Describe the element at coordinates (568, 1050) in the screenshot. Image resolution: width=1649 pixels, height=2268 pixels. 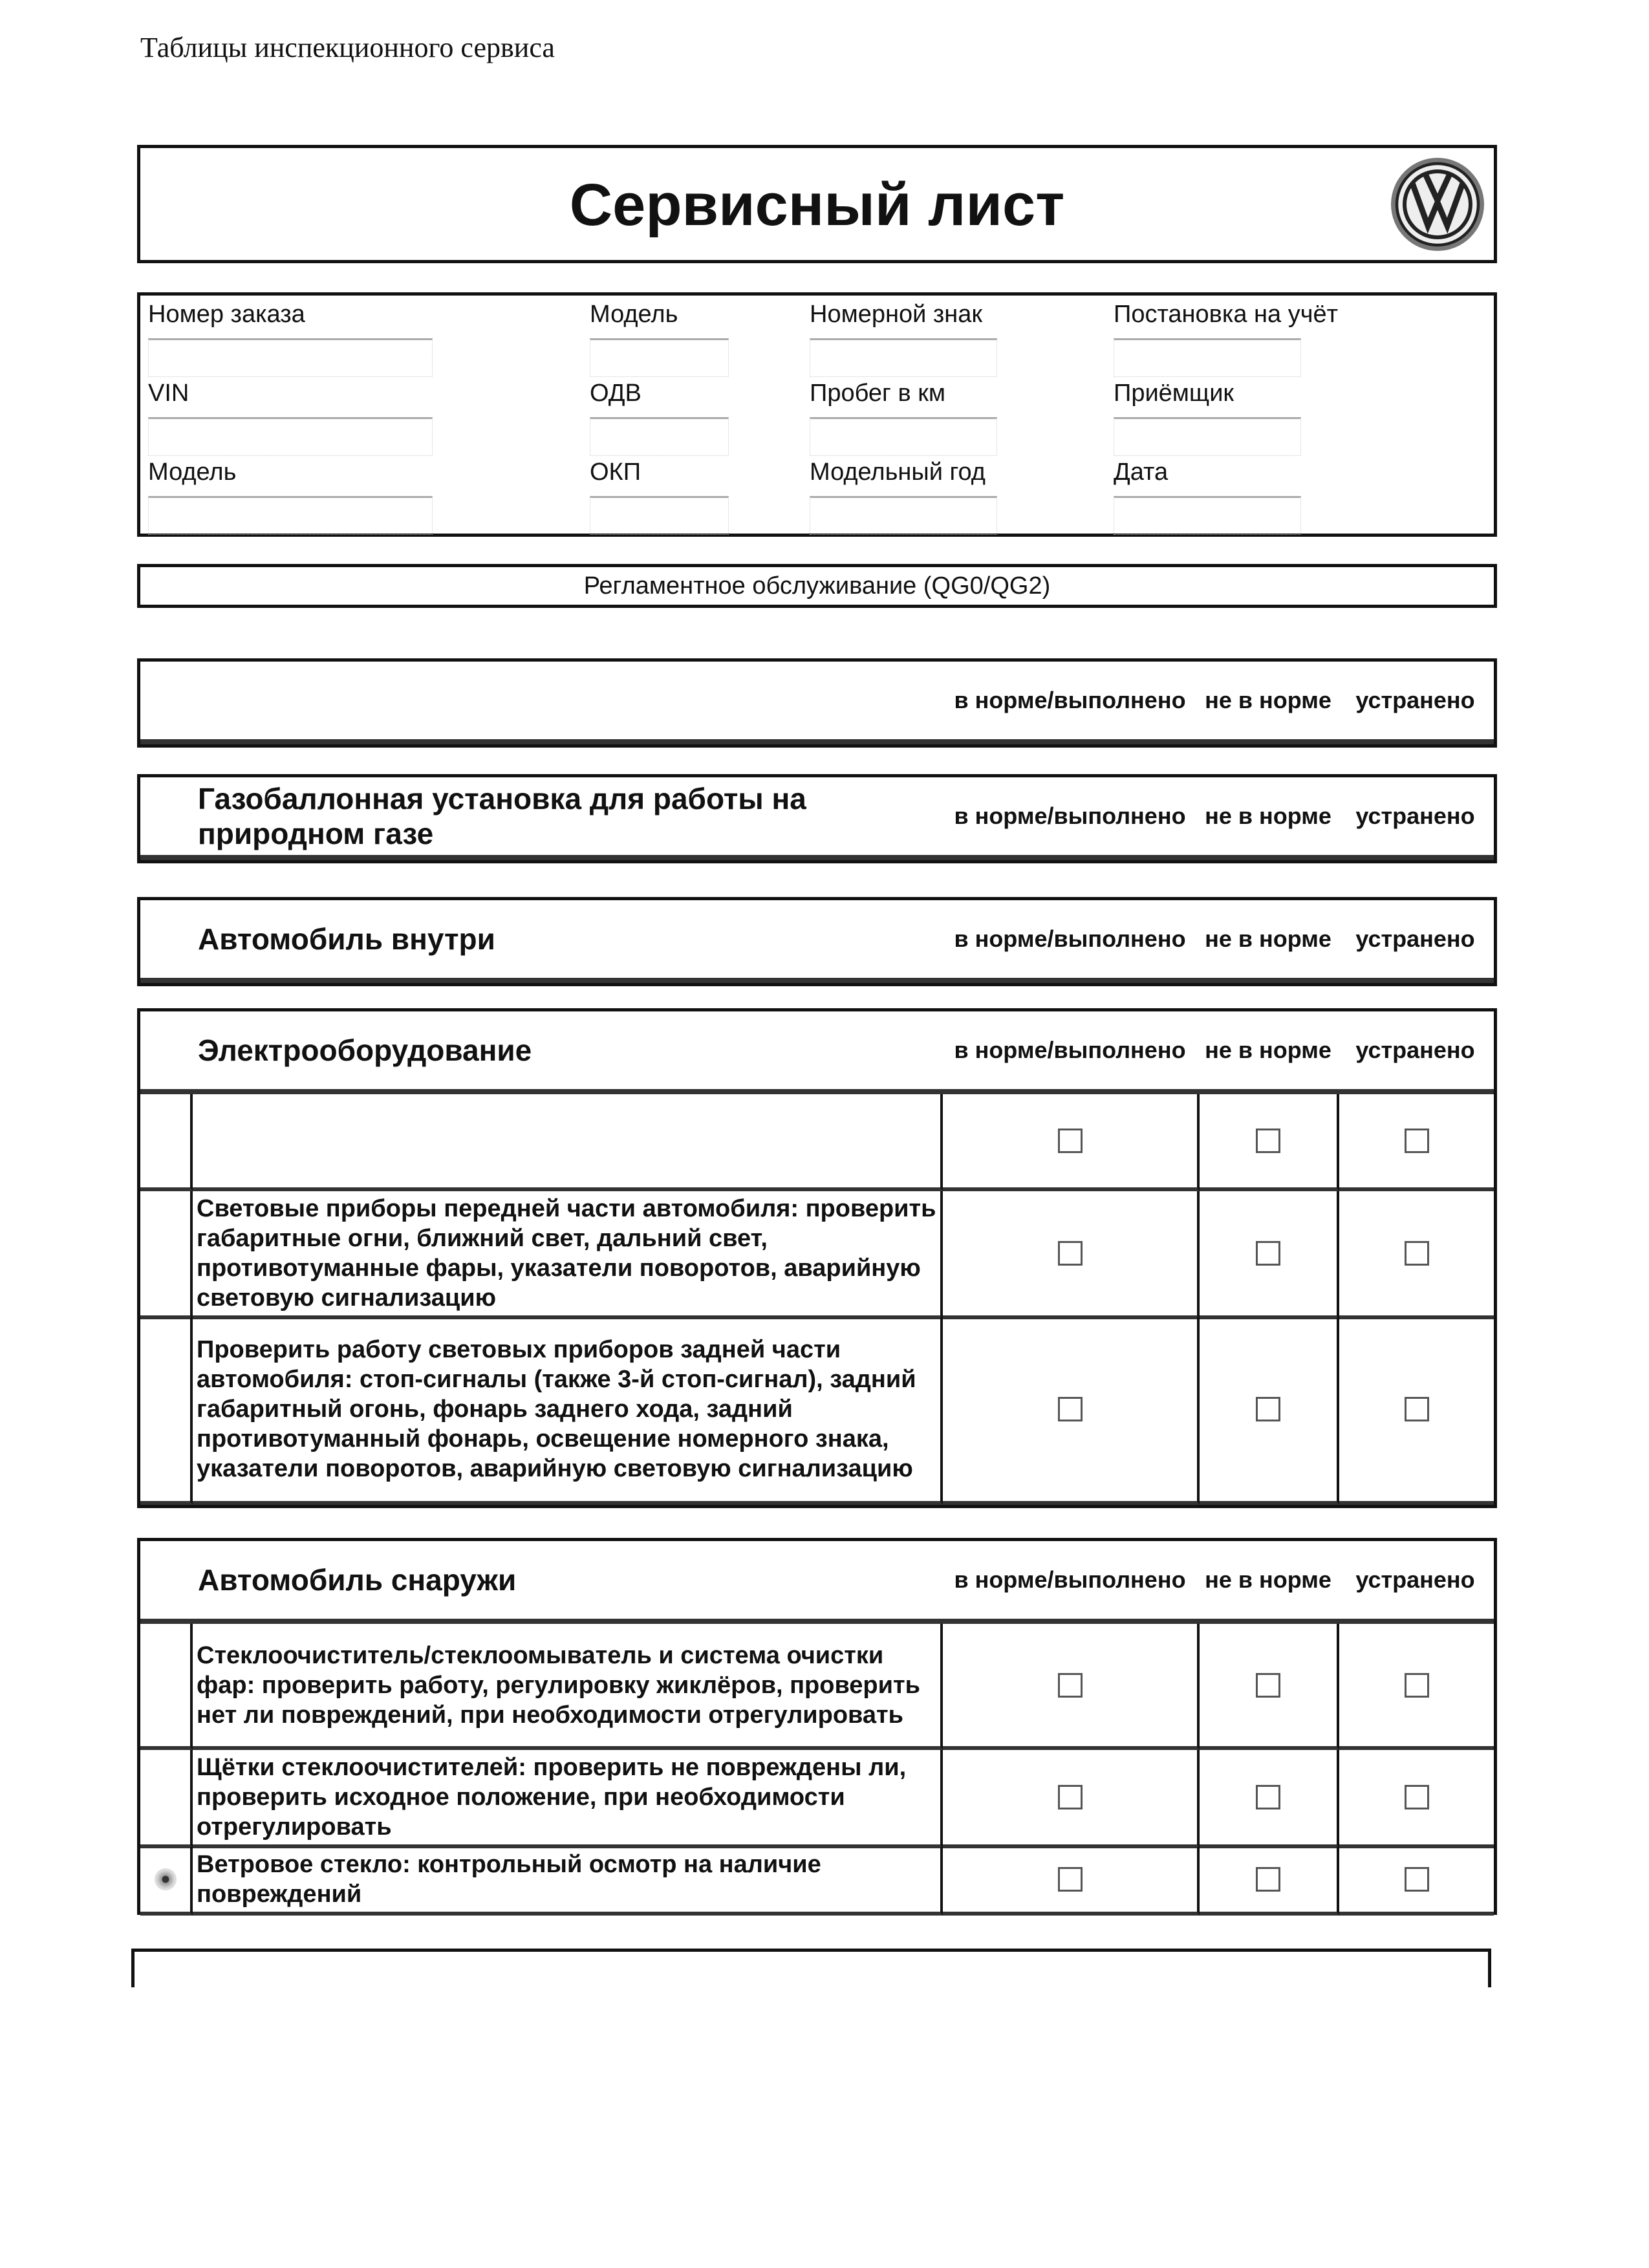
I see `section-title: Электрооборудование` at that location.